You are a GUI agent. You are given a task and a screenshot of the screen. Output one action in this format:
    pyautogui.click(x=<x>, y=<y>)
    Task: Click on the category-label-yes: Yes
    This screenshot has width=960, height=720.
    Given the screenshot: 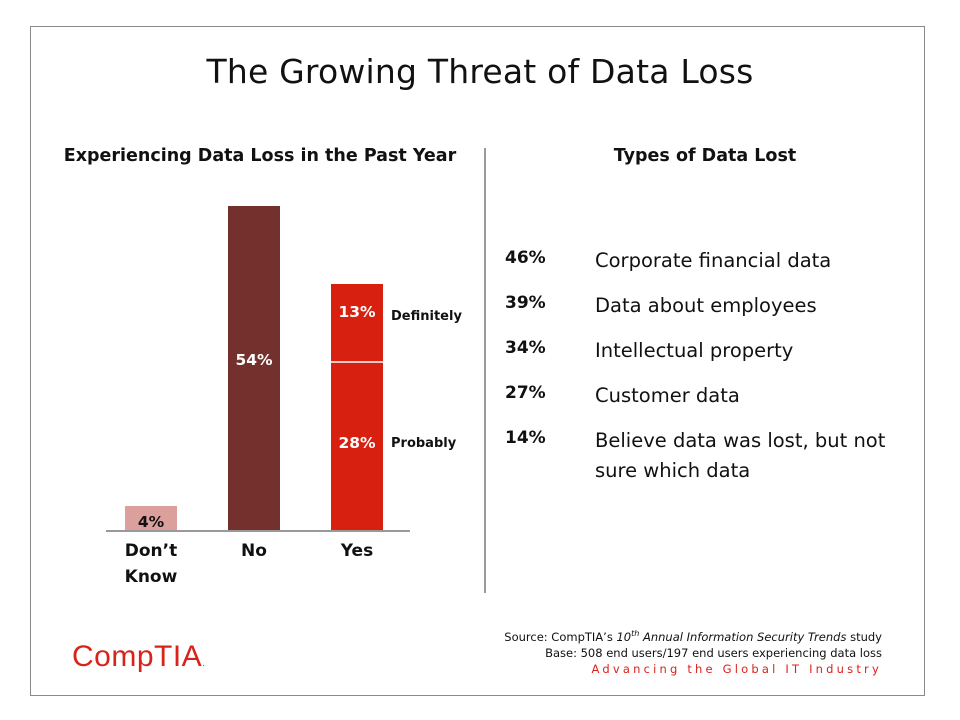 What is the action you would take?
    pyautogui.click(x=356, y=551)
    